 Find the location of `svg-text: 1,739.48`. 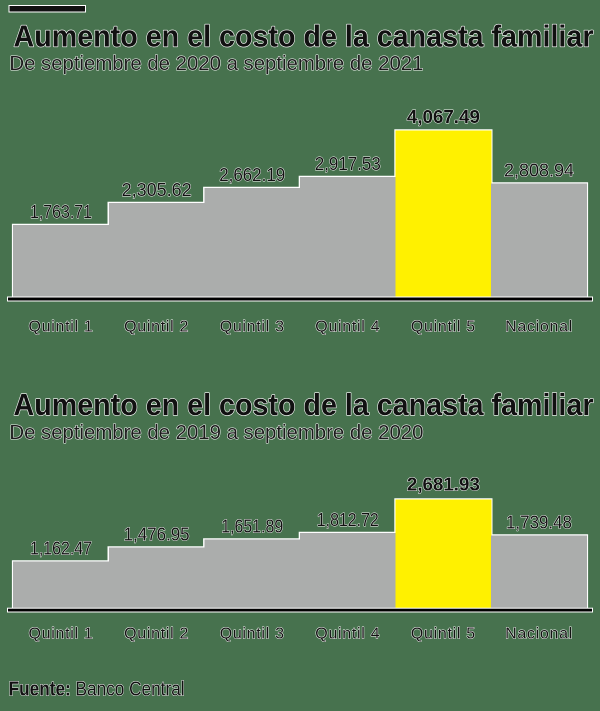

svg-text: 1,739.48 is located at coordinates (539, 523).